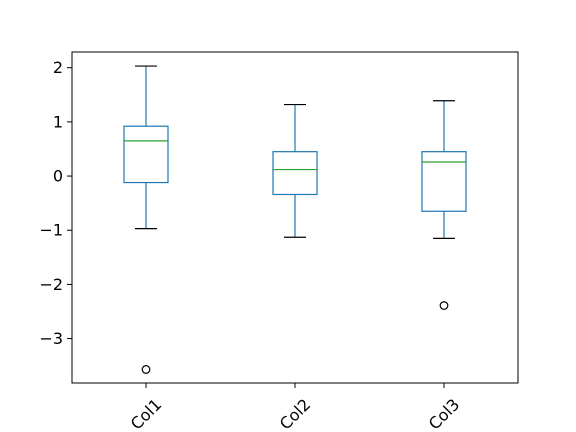 Image resolution: width=576 pixels, height=432 pixels. I want to click on y-tick-label: 1, so click(58, 121).